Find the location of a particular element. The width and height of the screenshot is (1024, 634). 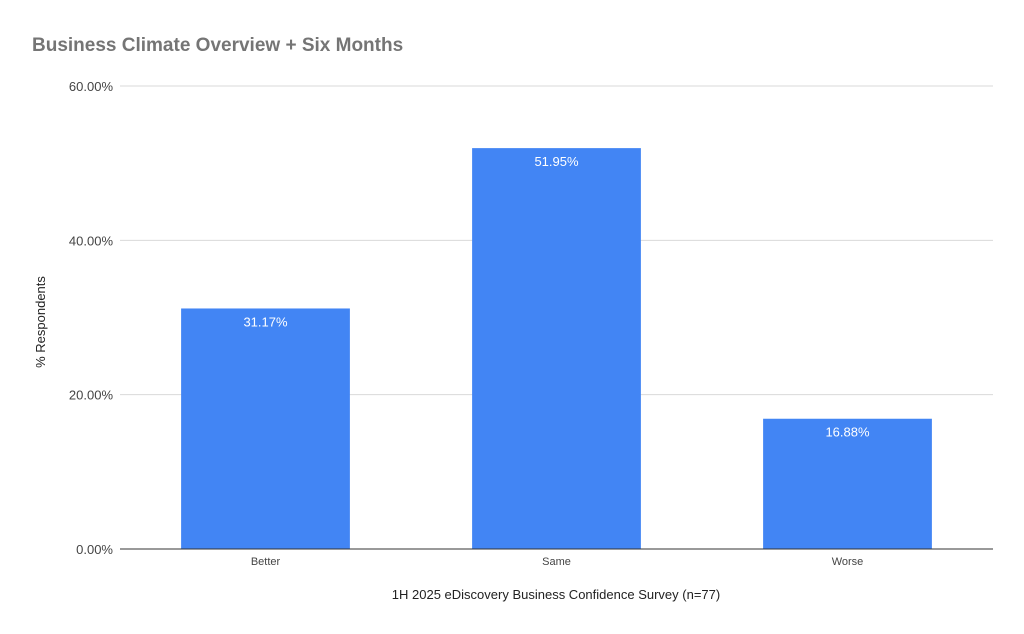

bar-same is located at coordinates (556, 348).